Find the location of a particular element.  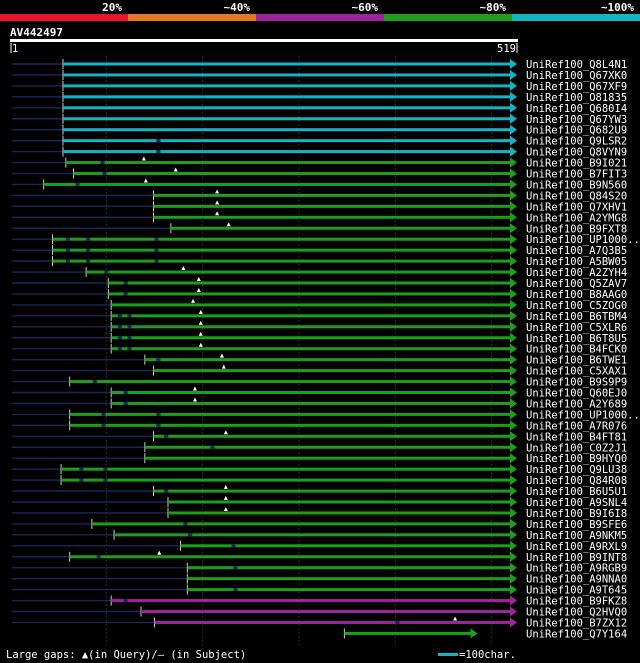

scale-bar is located at coordinates (448, 654).